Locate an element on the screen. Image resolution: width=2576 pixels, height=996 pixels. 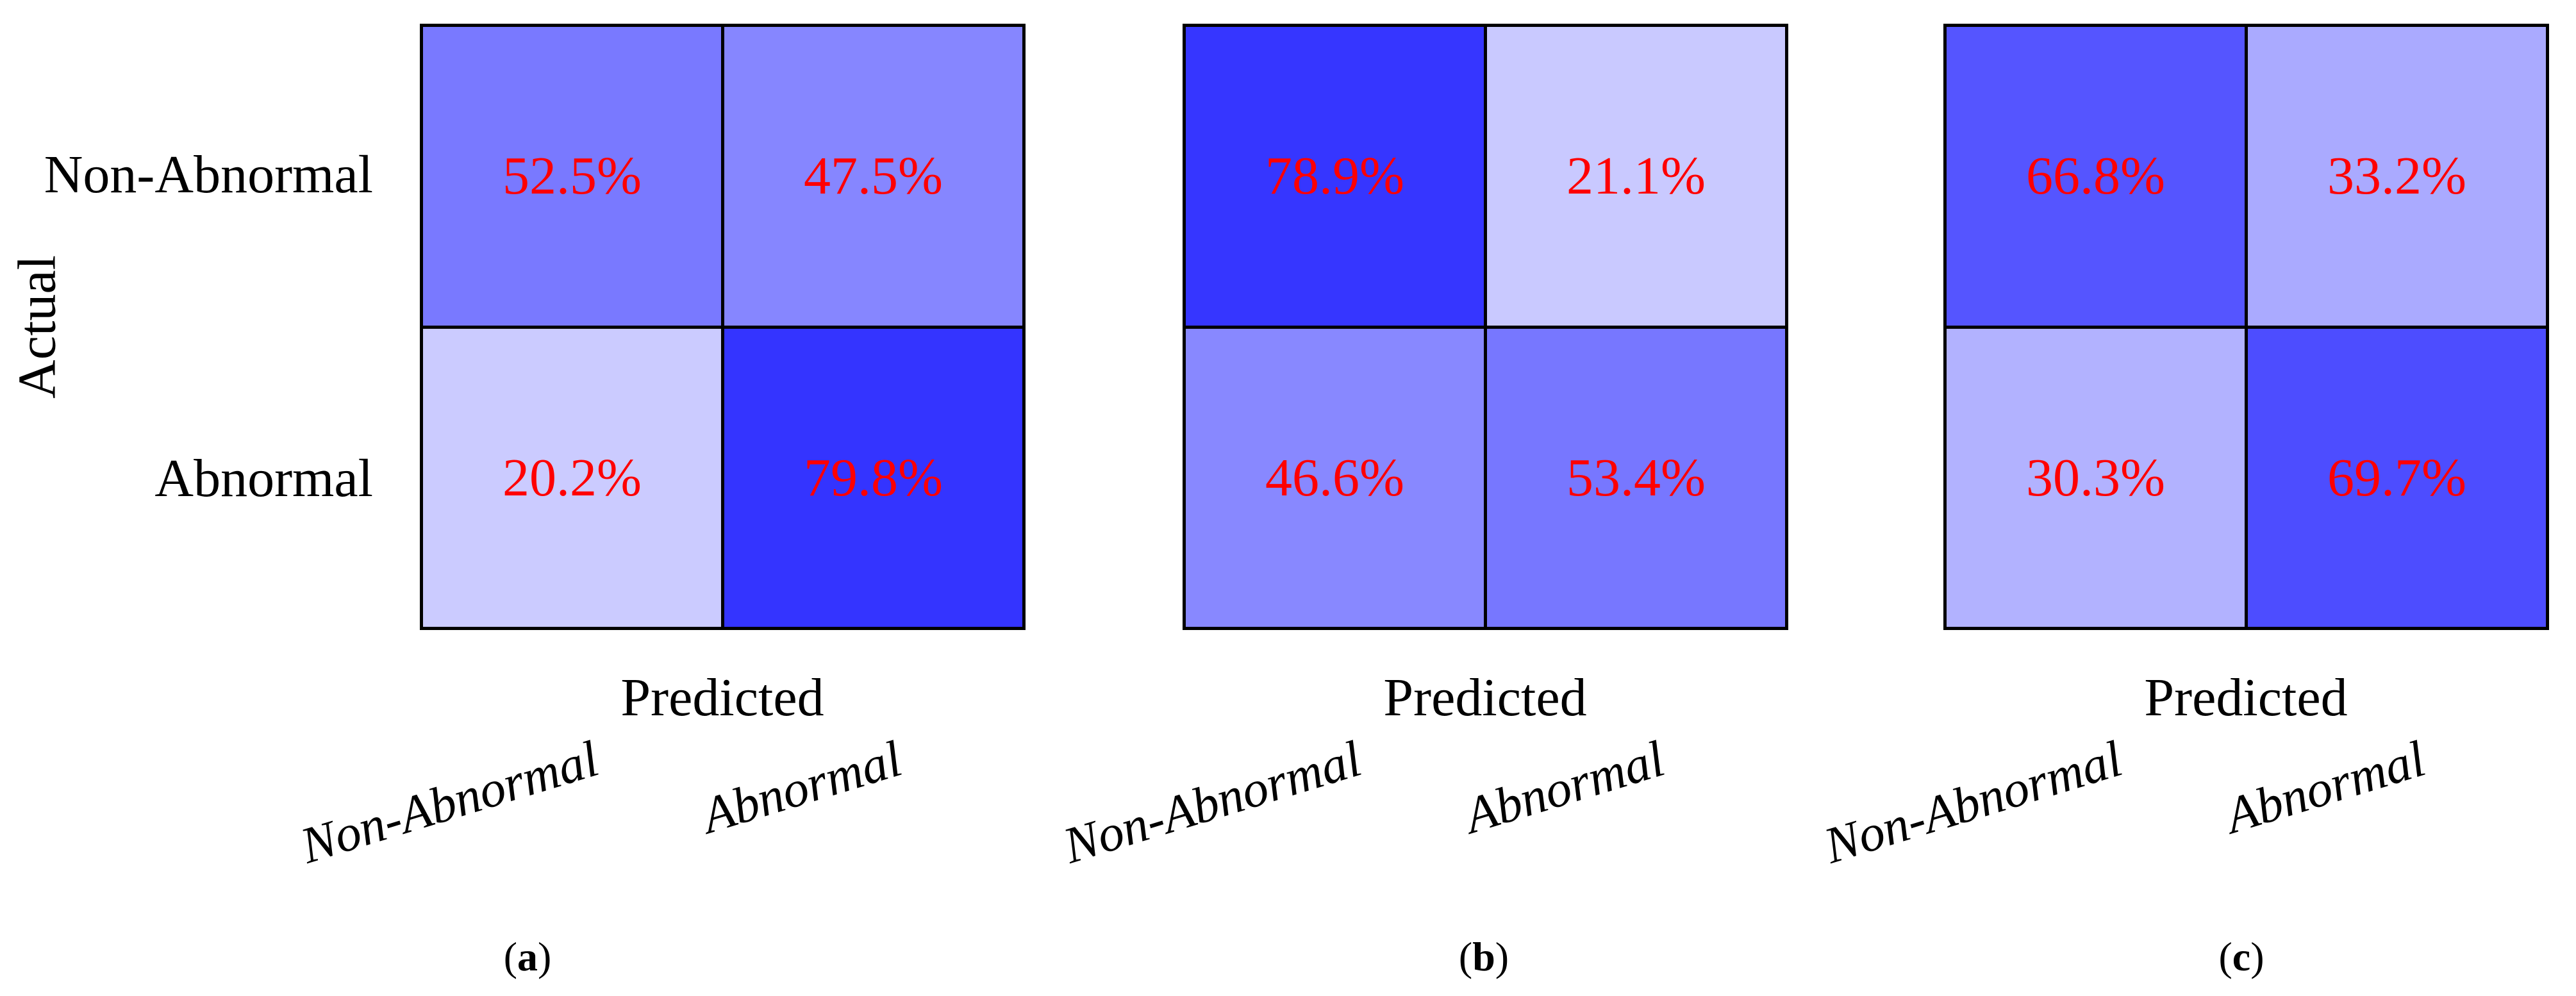
x-tick-label-a-non-abnormal: Non-Abnormal is located at coordinates (449, 803).